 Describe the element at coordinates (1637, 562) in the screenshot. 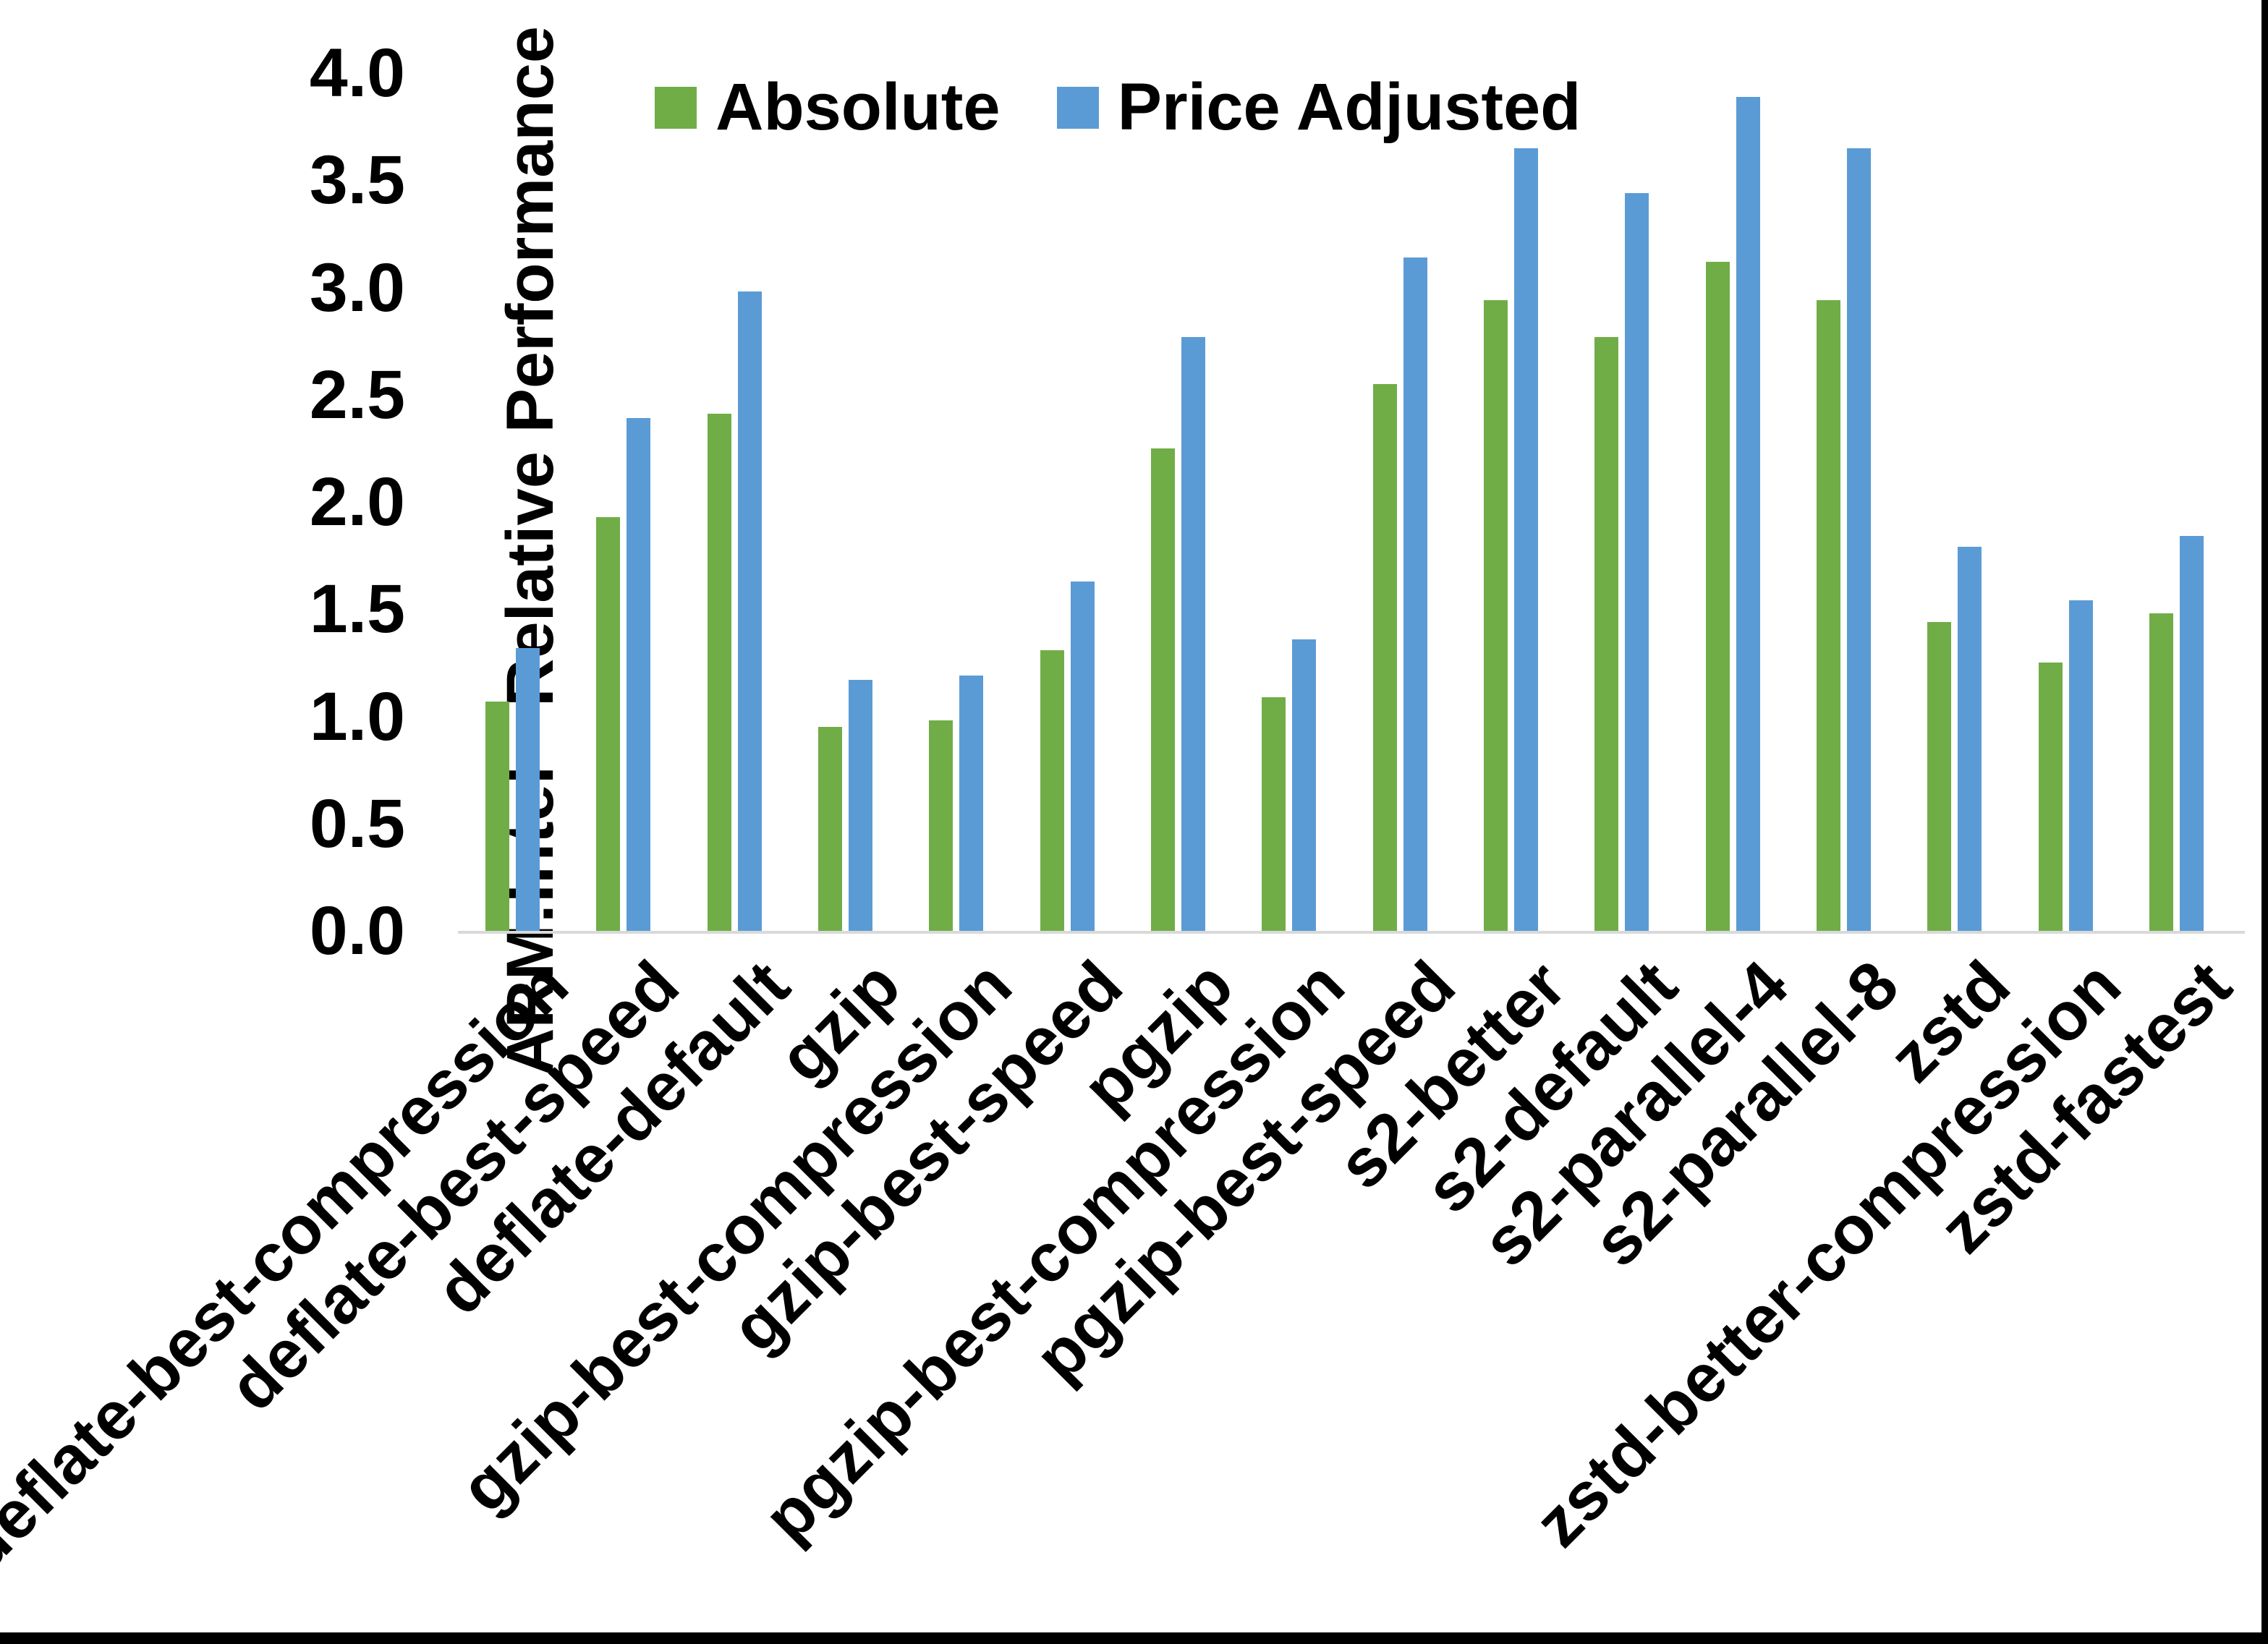

I see `bar-s2-default-price-adjusted` at that location.